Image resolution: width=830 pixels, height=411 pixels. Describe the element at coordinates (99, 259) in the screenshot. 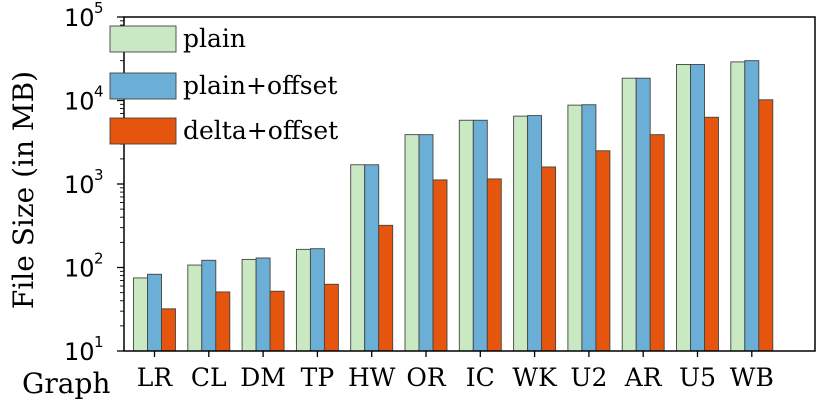

I see `y-tick-exponent: 2` at that location.